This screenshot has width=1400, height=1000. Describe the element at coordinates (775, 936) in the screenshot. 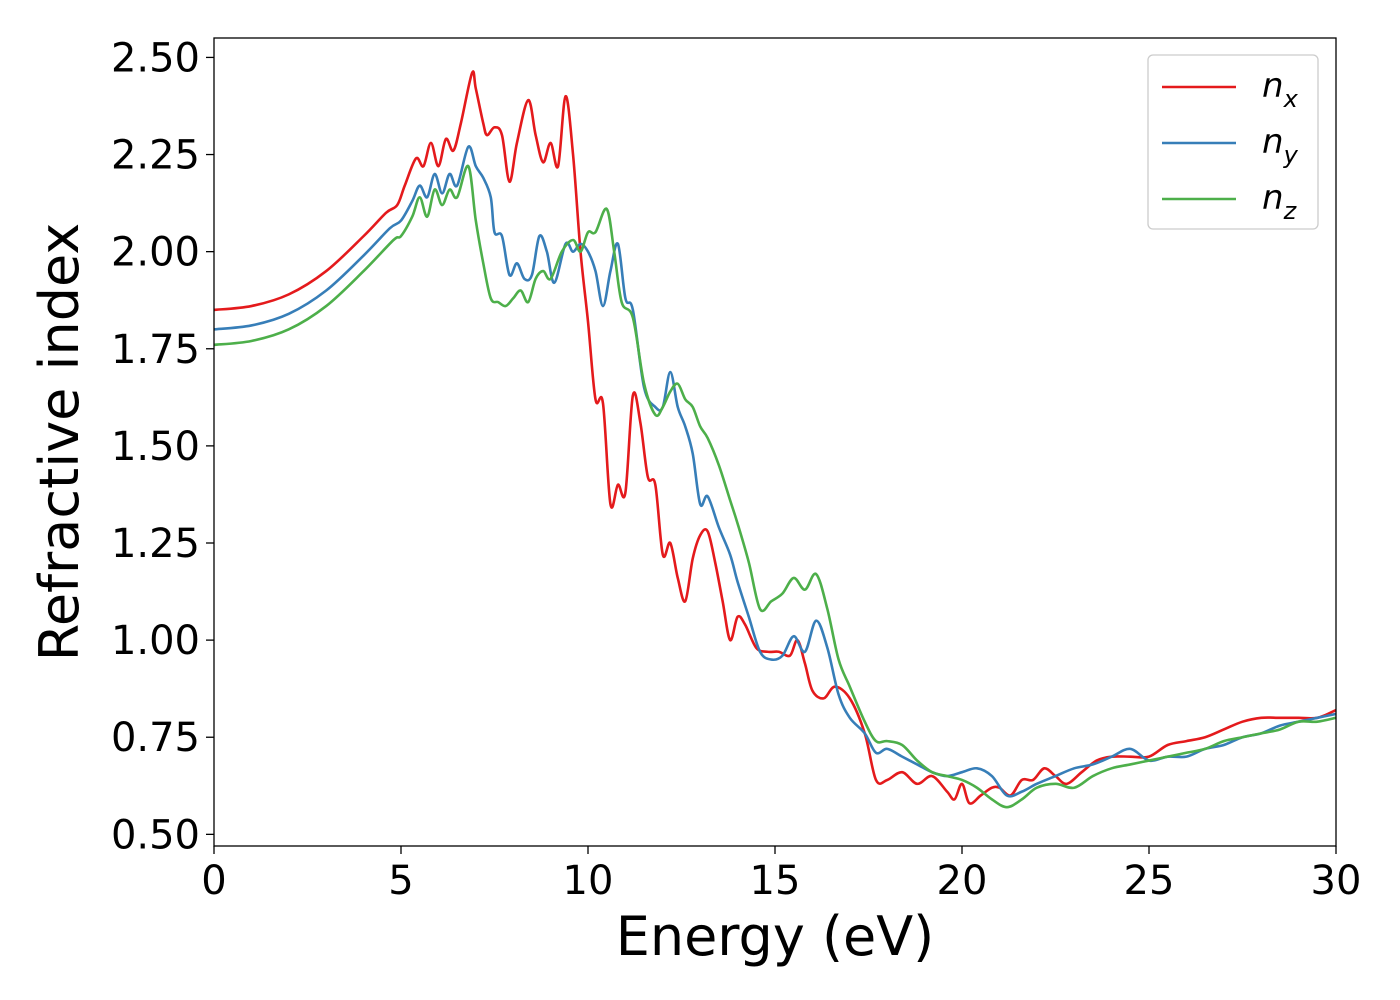

I see `x-axis-title: Energy (eV)` at that location.